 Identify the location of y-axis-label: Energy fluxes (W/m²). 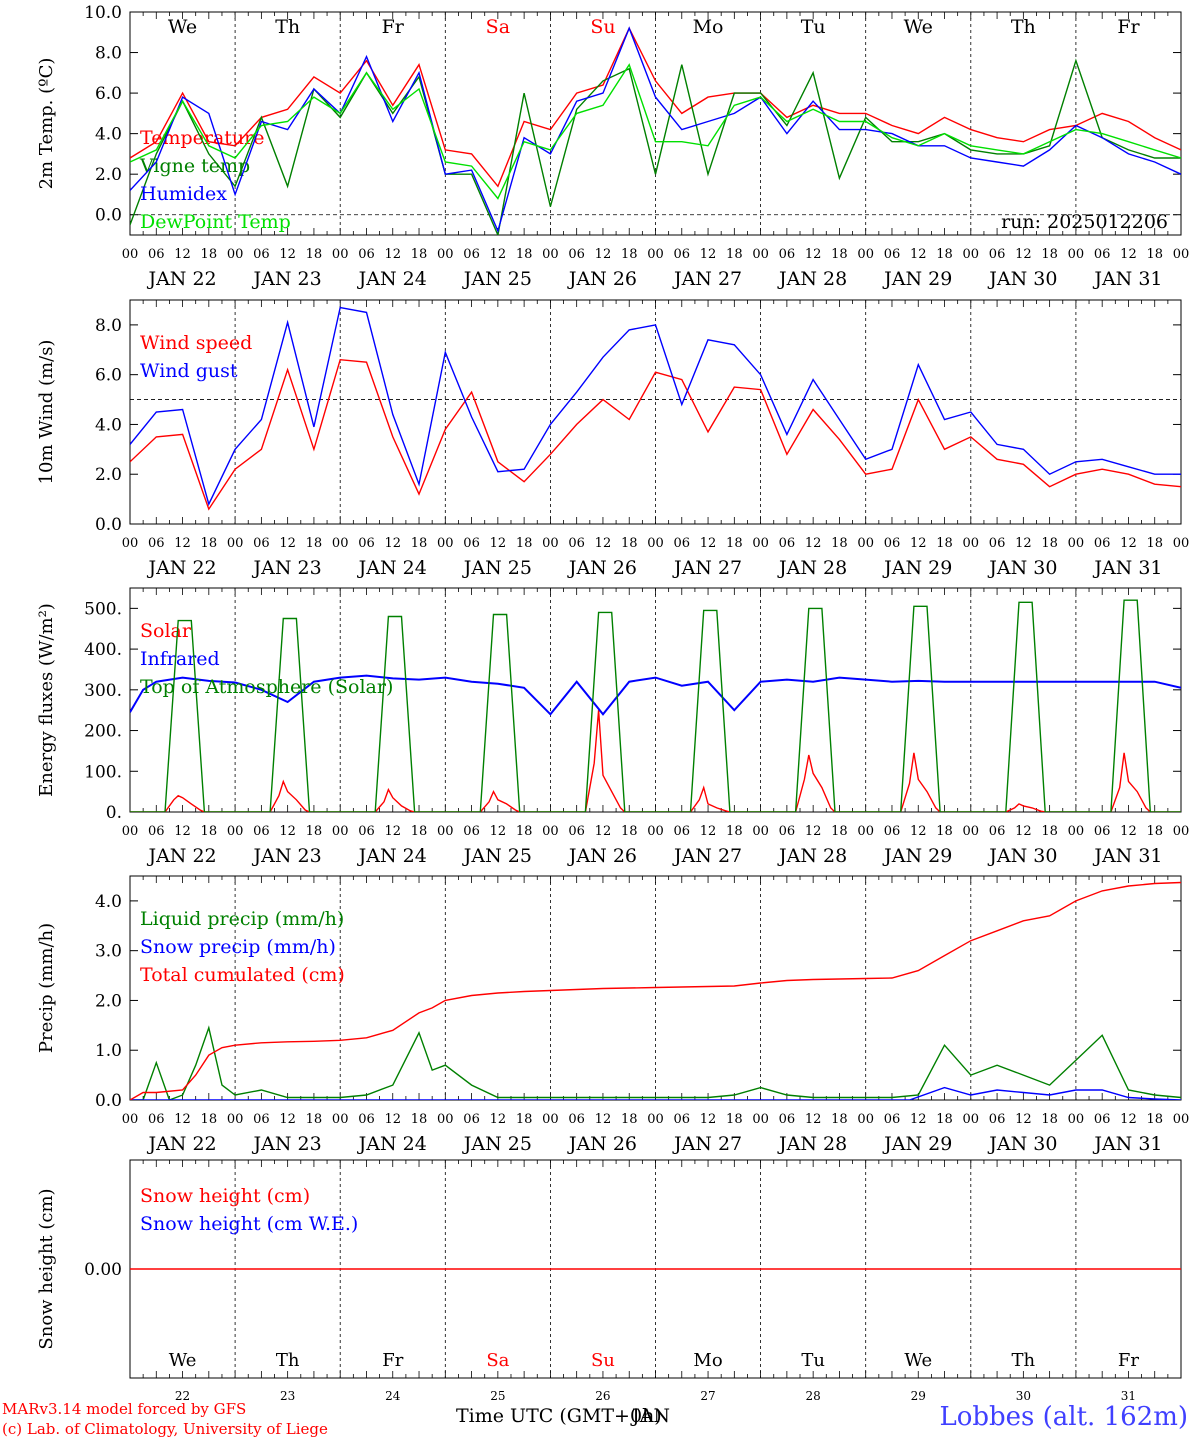
(46, 700).